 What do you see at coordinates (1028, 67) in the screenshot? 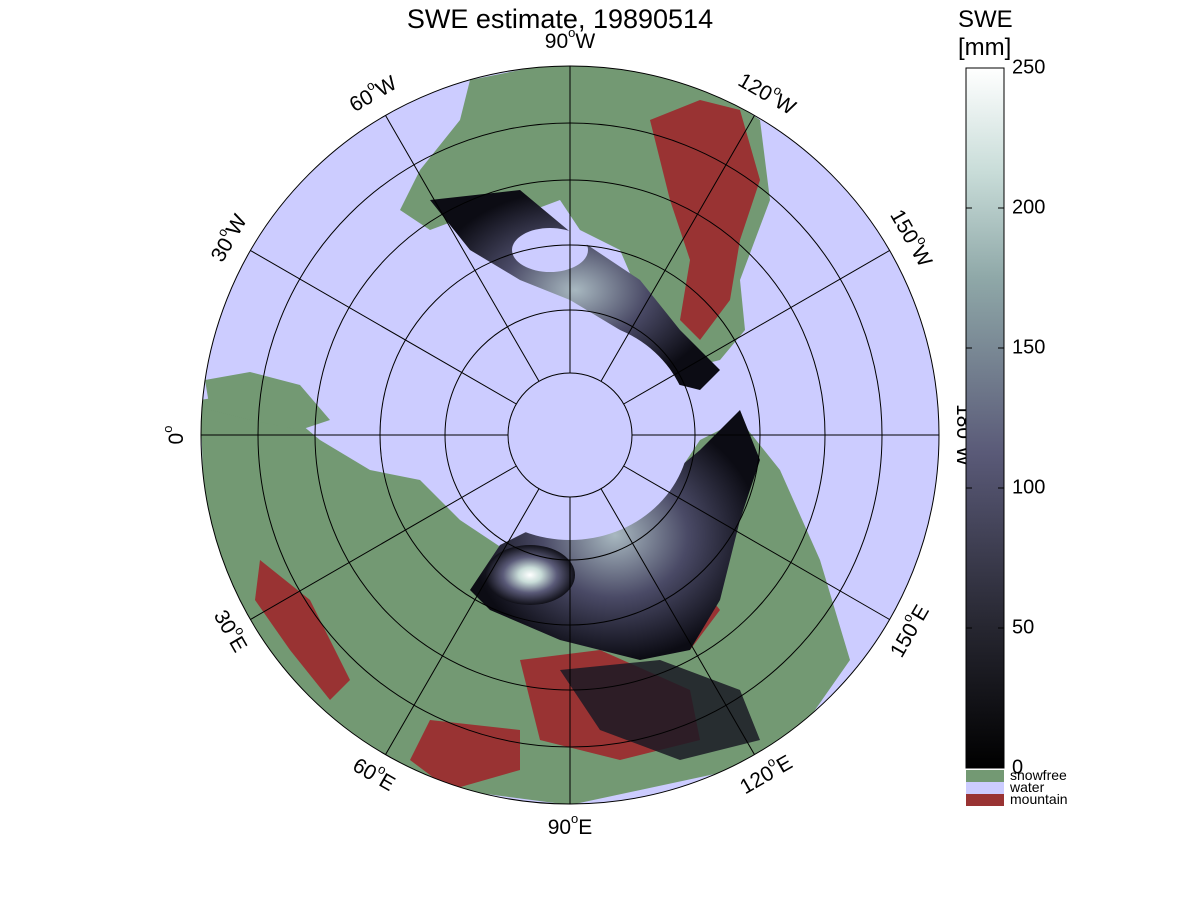
I see `colorbar-tick-label: 250` at bounding box center [1028, 67].